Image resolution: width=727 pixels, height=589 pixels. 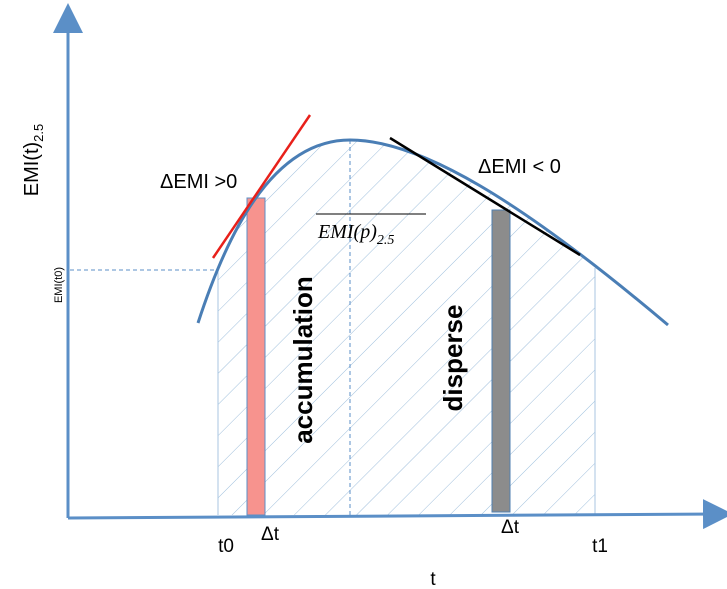 I want to click on y-marker-label: EMI(t0), so click(x=59, y=285).